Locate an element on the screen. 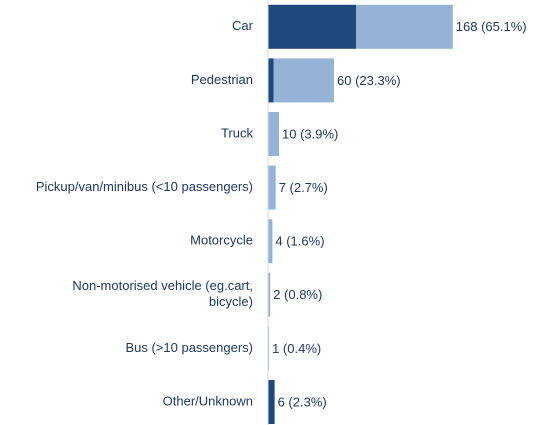 Image resolution: width=548 pixels, height=425 pixels. category-label: Other/Unknown is located at coordinates (208, 400).